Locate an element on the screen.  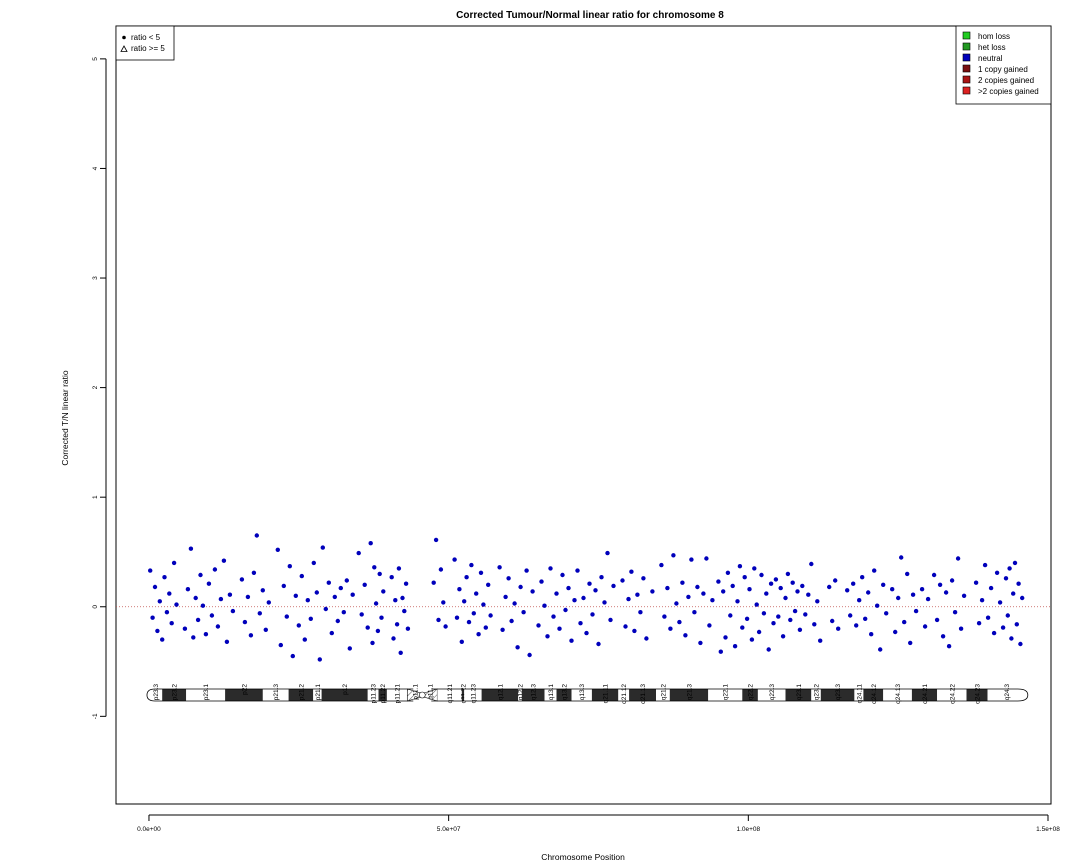
y-tick-label-0: -1 is located at coordinates (95, 716).